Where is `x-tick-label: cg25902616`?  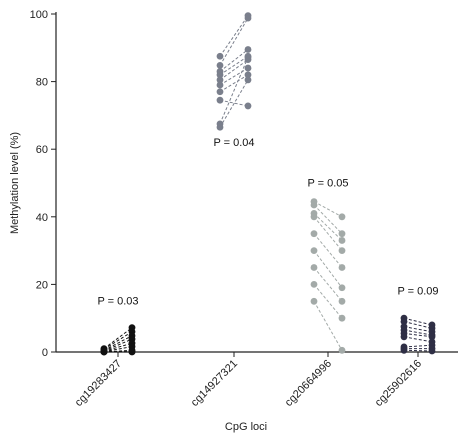 x-tick-label: cg25902616 is located at coordinates (398, 383).